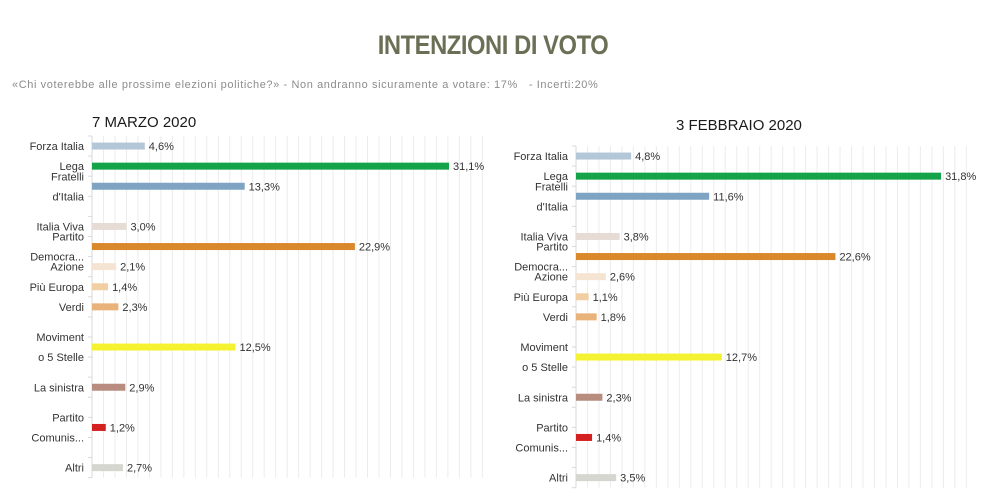 This screenshot has width=986, height=500. I want to click on chart-title-right: 3 FEBBRAIO 2020, so click(739, 125).